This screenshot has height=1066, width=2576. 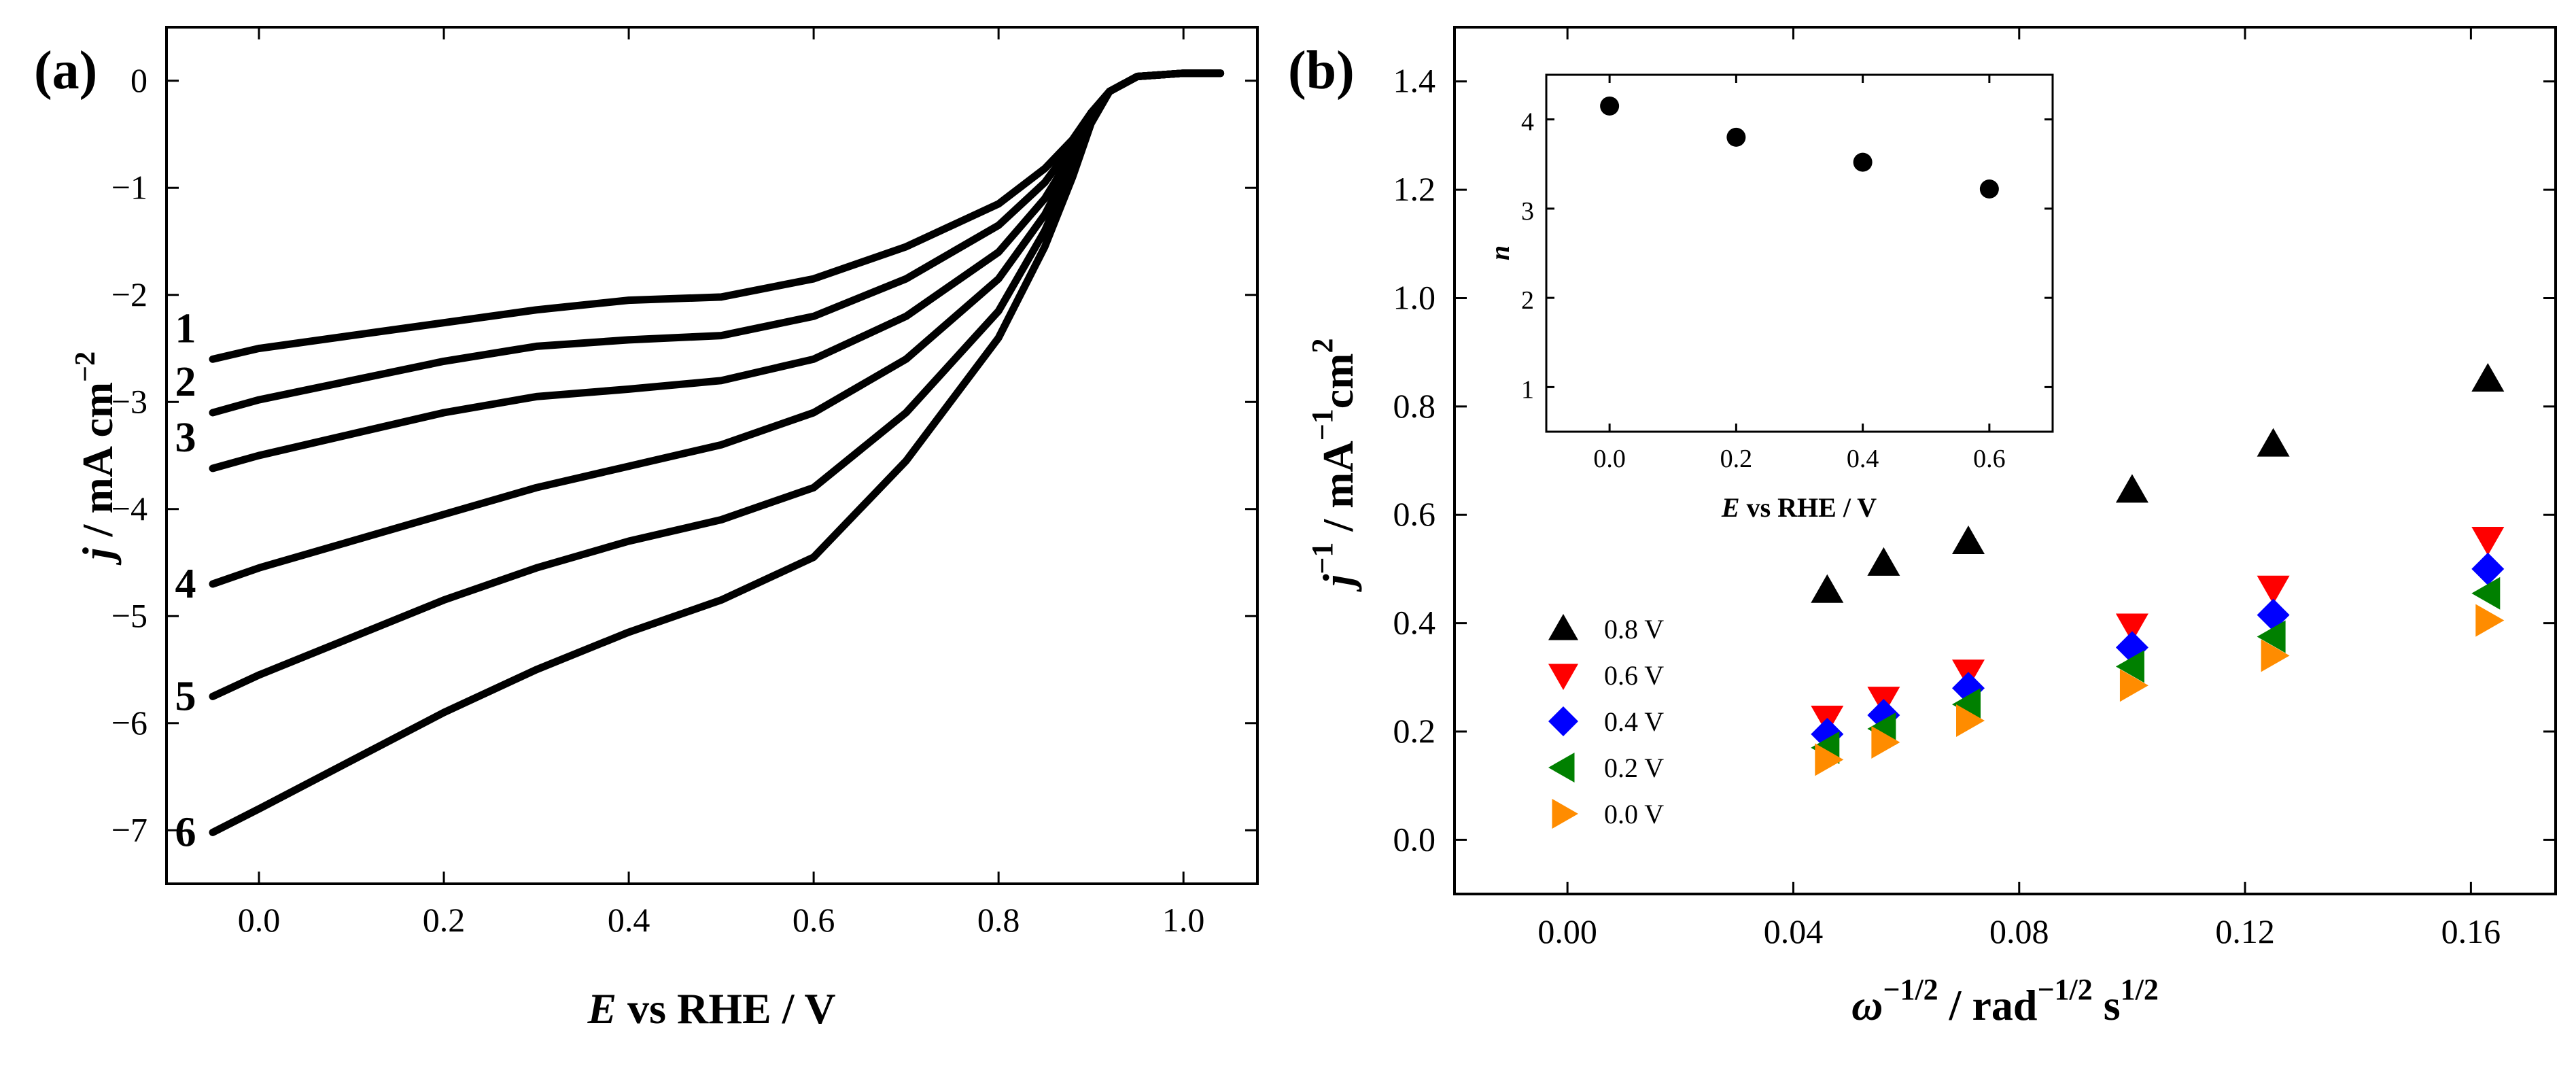 I want to click on panel-b-legend: 0.8 V 0.6 V 0.4 V 0.2 V 0.0 V, so click(x=1606, y=721).